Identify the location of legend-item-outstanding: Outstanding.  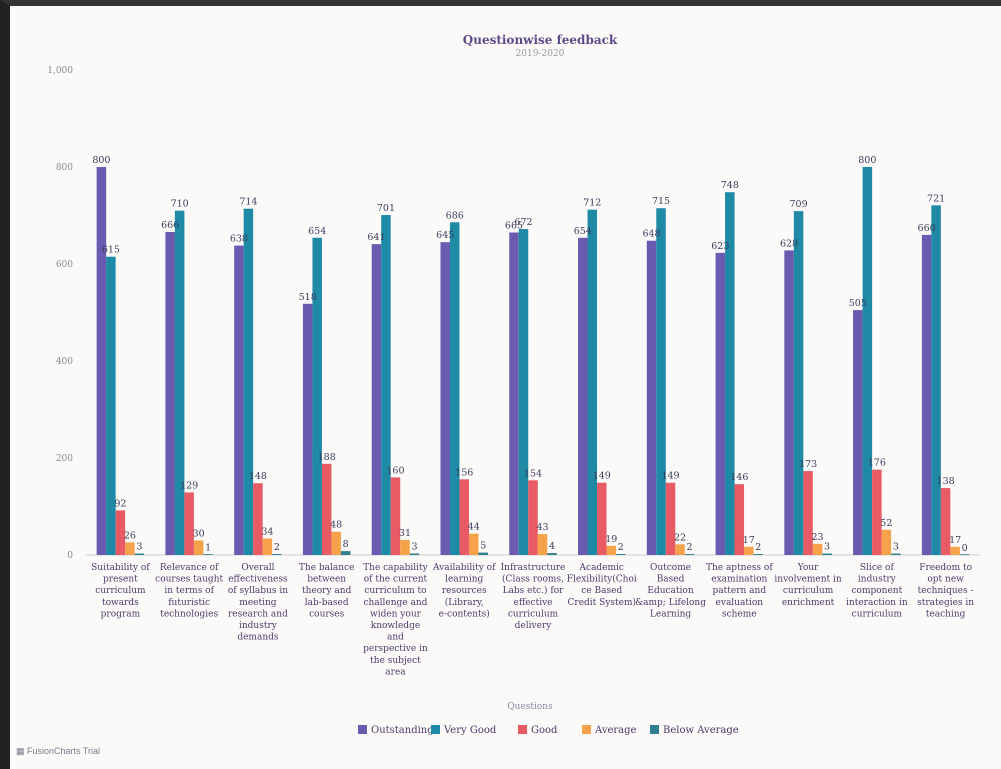
(396, 730).